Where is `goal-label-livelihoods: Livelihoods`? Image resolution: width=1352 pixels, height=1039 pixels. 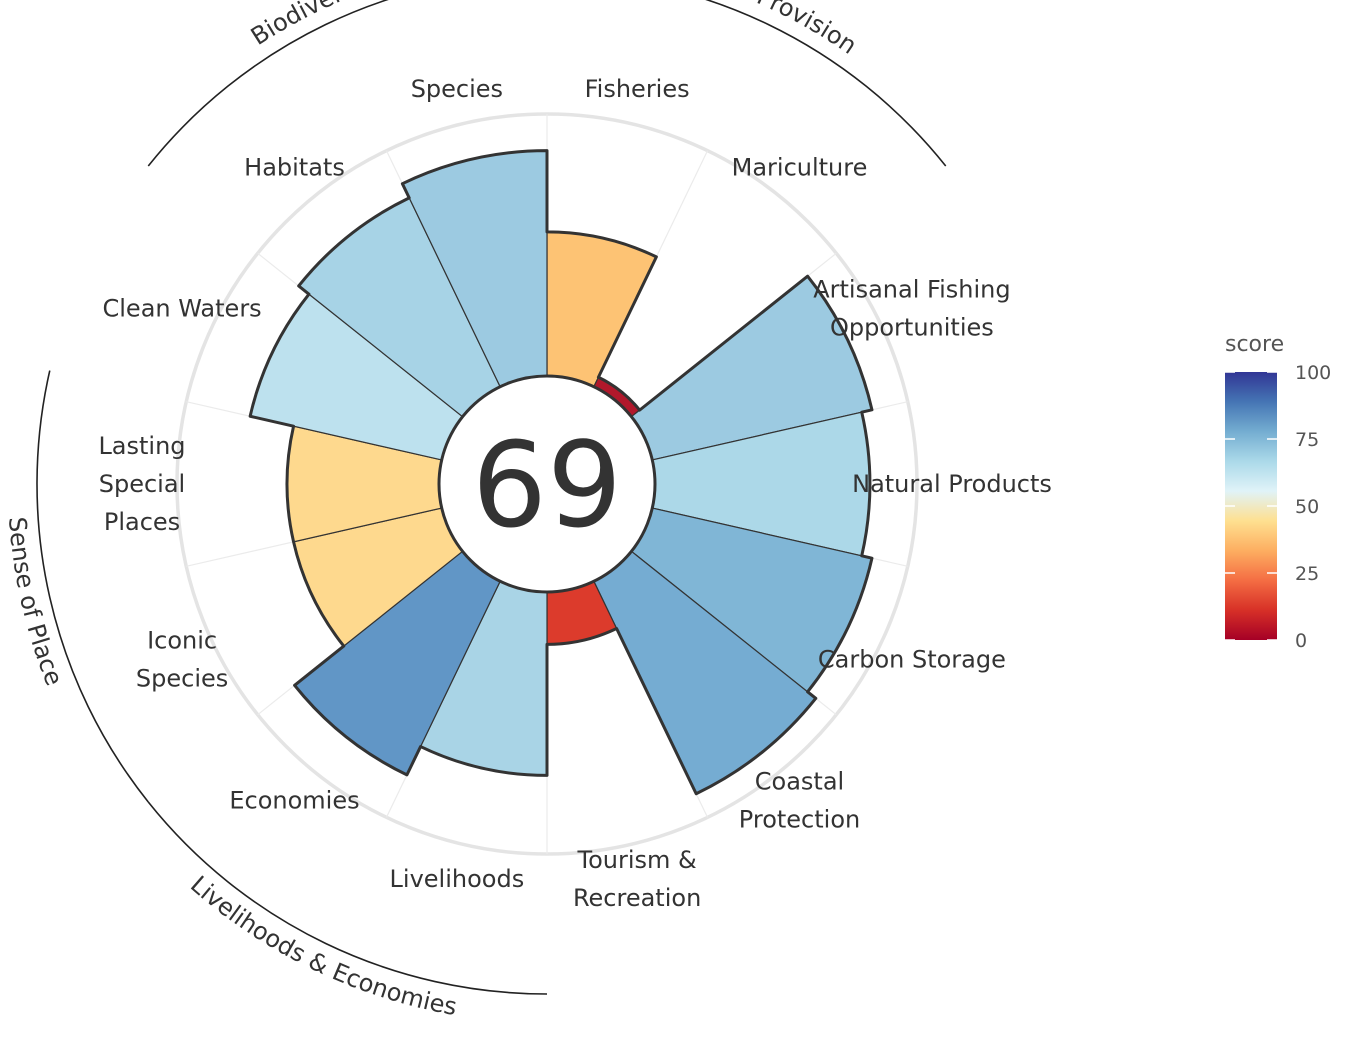 goal-label-livelihoods: Livelihoods is located at coordinates (457, 879).